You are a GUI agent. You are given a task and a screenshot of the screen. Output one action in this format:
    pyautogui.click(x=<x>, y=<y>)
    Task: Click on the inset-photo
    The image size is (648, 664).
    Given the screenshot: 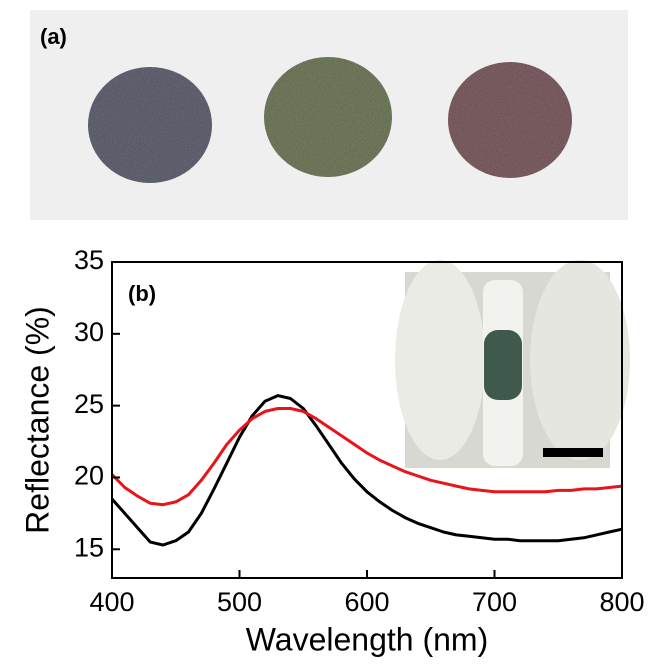 What is the action you would take?
    pyautogui.click(x=512, y=364)
    